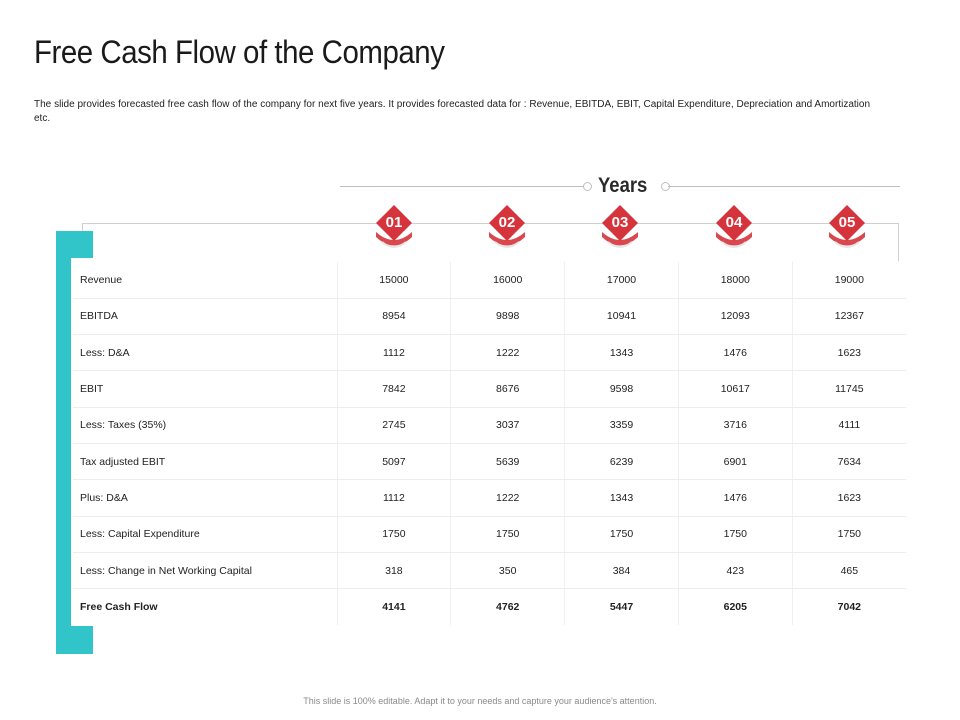  What do you see at coordinates (848, 425) in the screenshot?
I see `cell-value: 4111` at bounding box center [848, 425].